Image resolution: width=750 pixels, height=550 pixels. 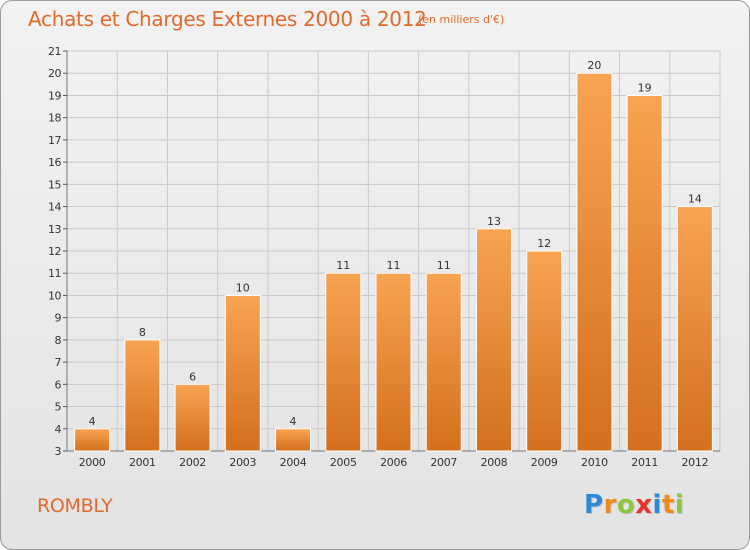 I want to click on x-tick-label: 2001, so click(x=142, y=462).